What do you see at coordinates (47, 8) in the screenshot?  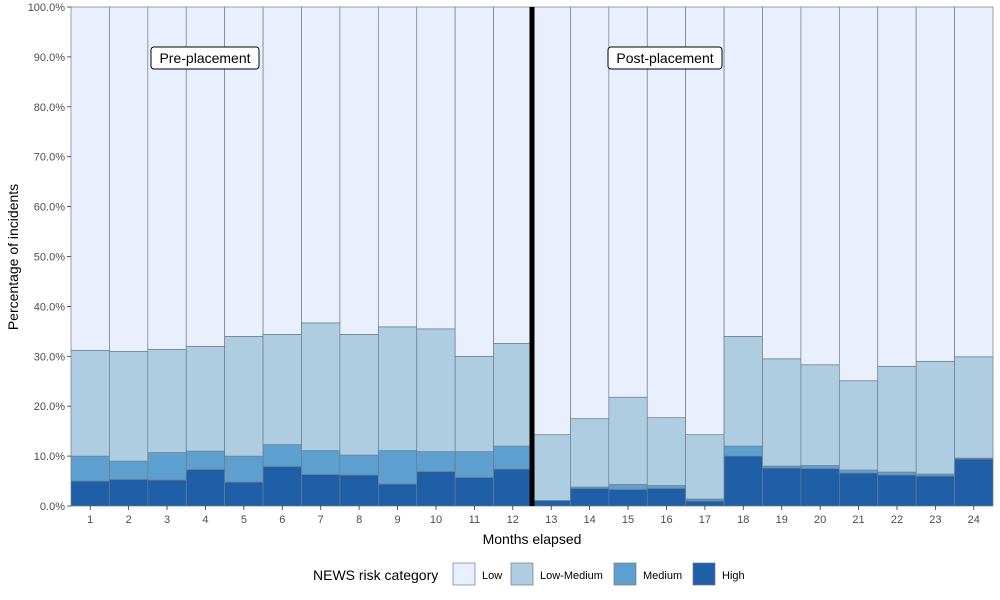 I see `y-tick-label: 100.0%` at bounding box center [47, 8].